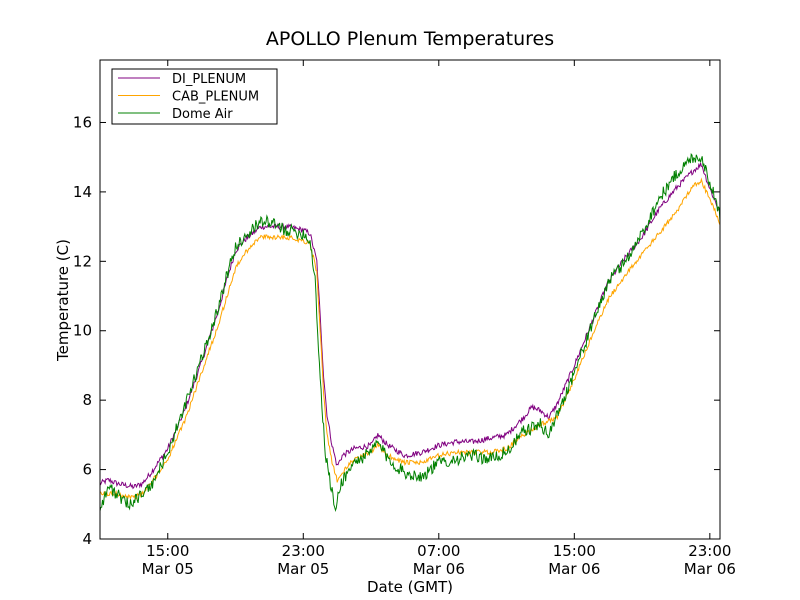 Image resolution: width=800 pixels, height=600 pixels. What do you see at coordinates (87, 539) in the screenshot?
I see `y-tick-label: 4` at bounding box center [87, 539].